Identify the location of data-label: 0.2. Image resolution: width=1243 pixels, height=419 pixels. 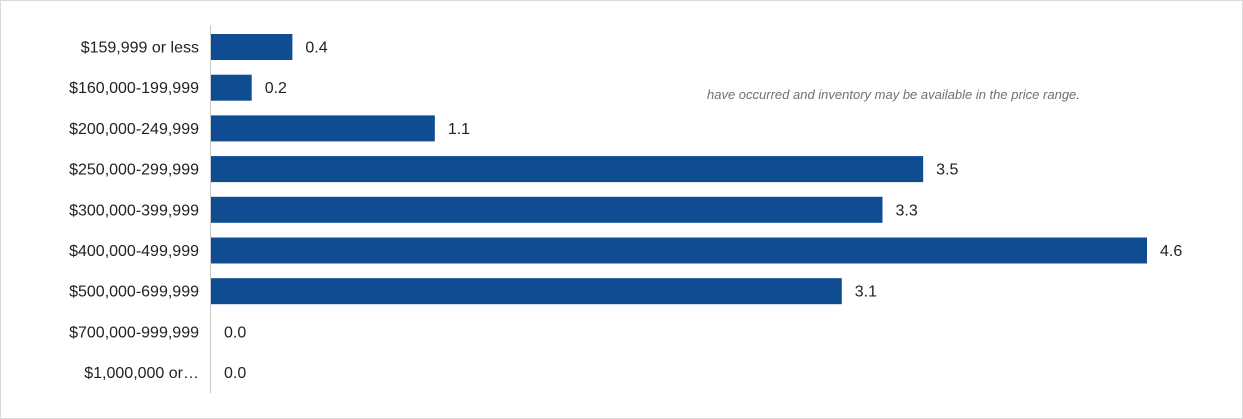
(276, 88).